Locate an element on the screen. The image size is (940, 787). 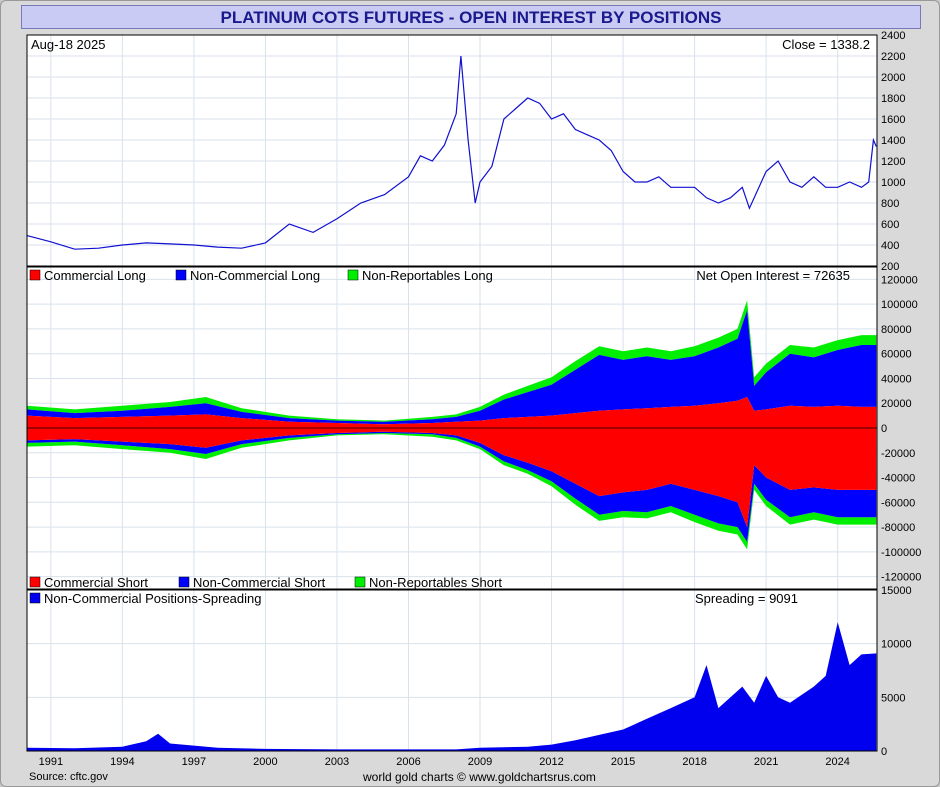
legend-non-reportables-long: Non-Reportables Long is located at coordinates (427, 275).